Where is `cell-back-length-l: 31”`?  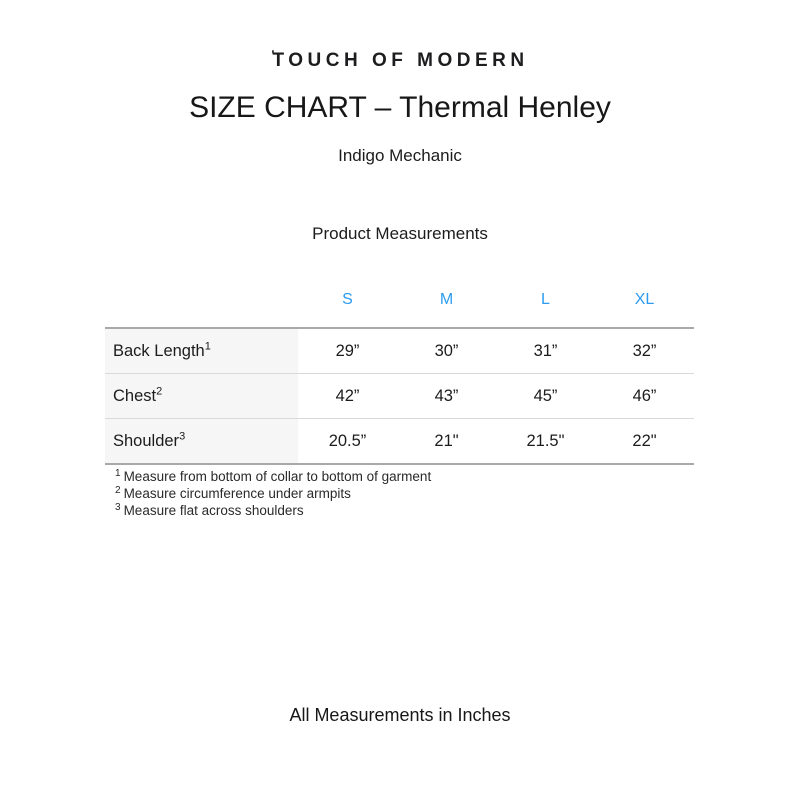
cell-back-length-l: 31” is located at coordinates (545, 350).